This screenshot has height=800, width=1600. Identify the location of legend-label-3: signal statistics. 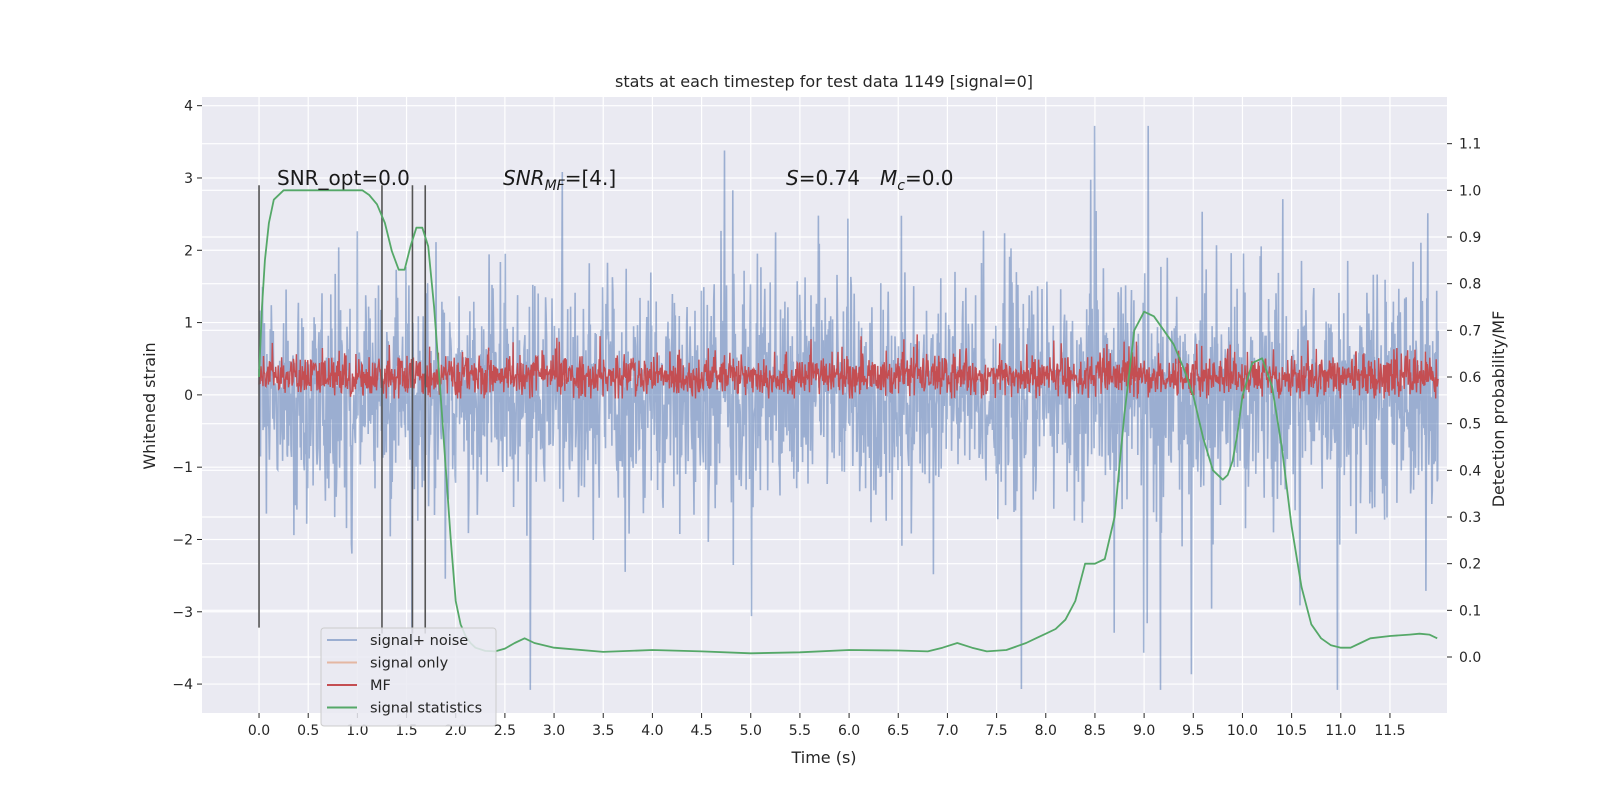
(426, 709).